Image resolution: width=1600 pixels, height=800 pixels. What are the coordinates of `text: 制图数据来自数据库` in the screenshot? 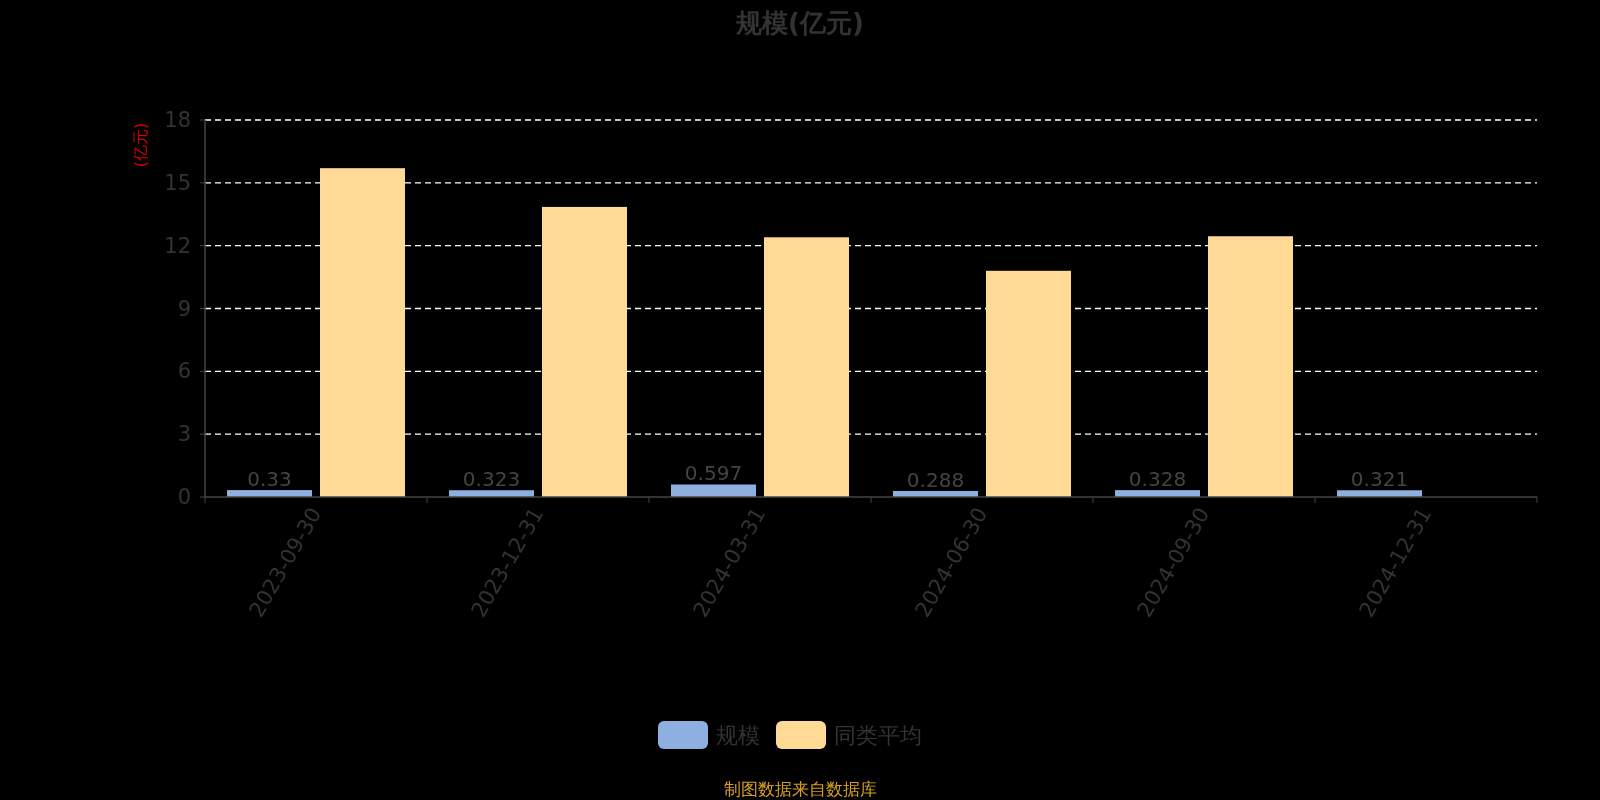 It's located at (800, 789).